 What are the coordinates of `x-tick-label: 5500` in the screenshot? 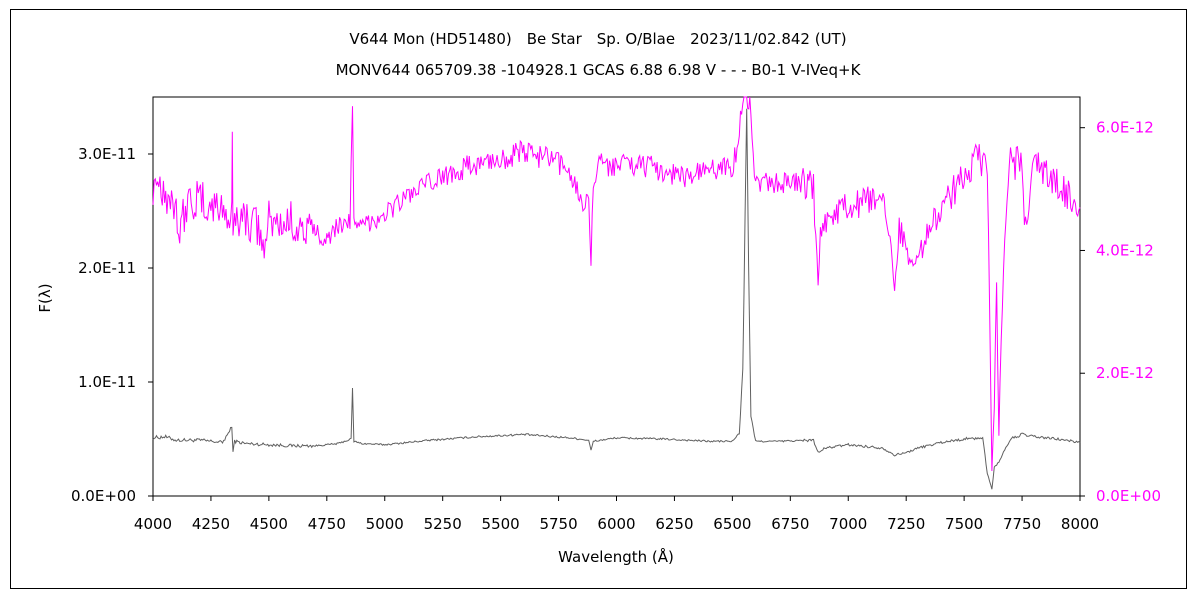 It's located at (501, 524).